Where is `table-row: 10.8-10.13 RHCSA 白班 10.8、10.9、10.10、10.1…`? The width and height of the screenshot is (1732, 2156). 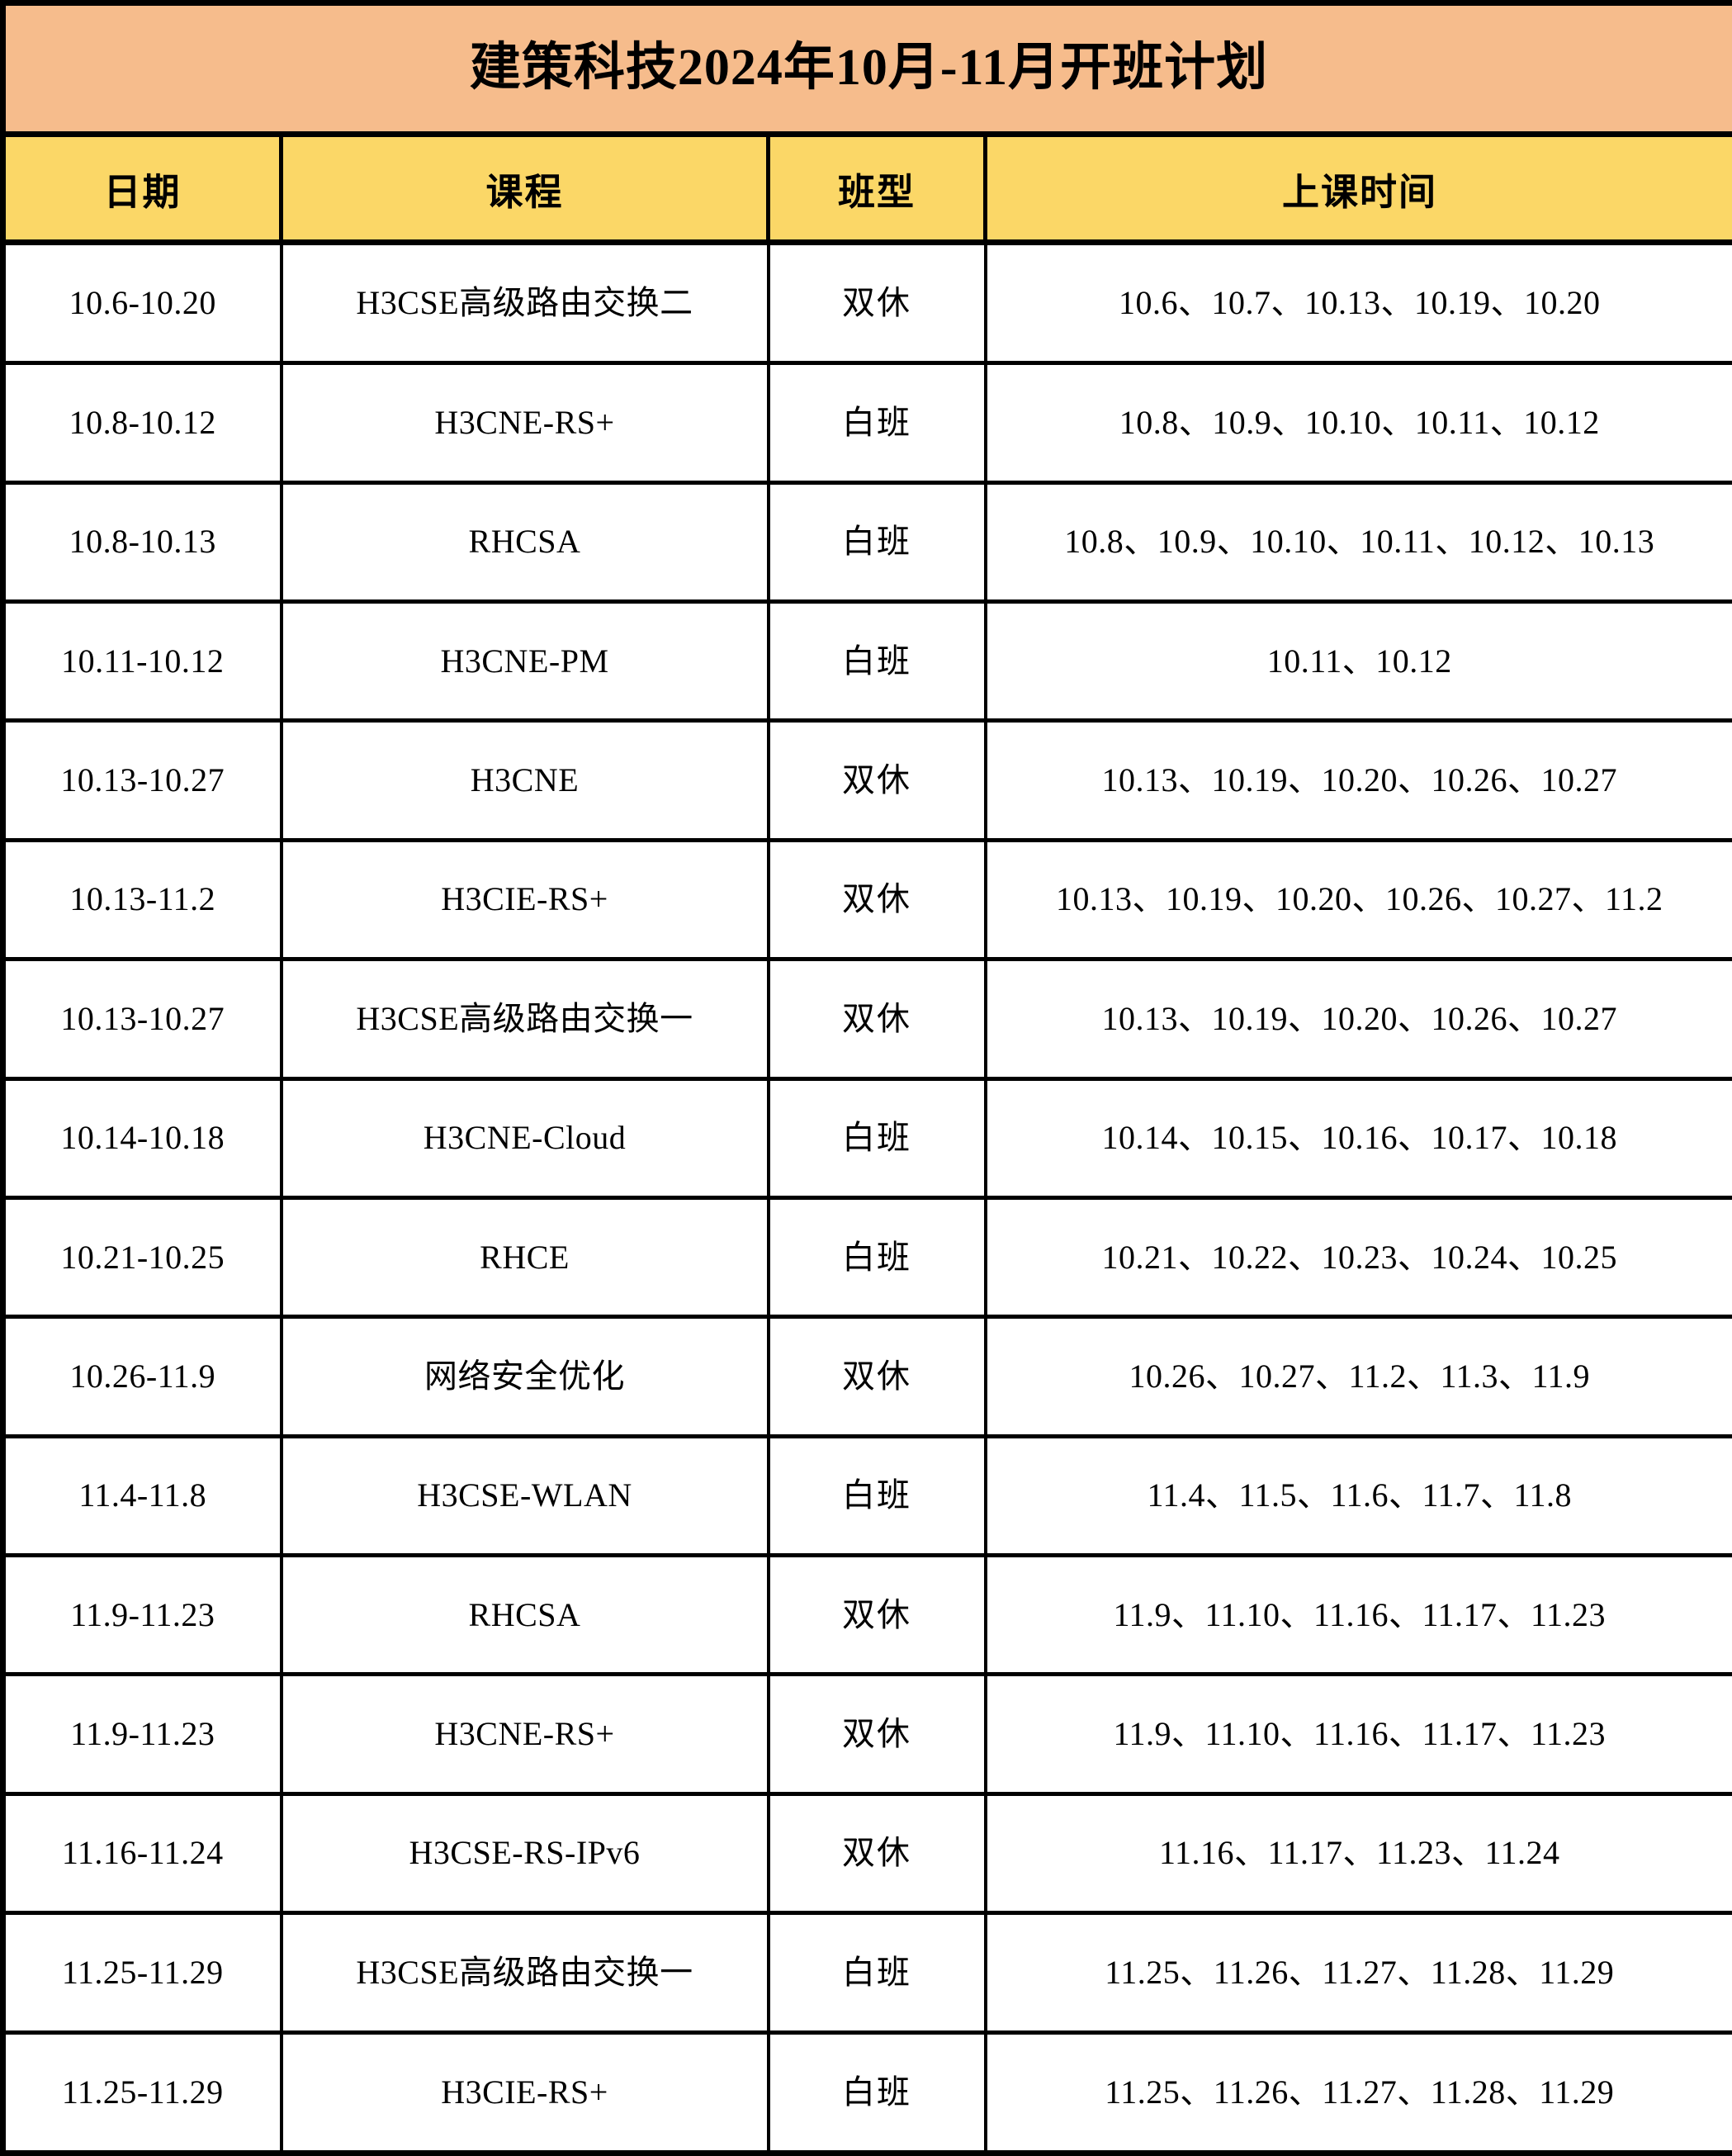
table-row: 10.8-10.13 RHCSA 白班 10.8、10.9、10.10、10.1… is located at coordinates (867, 543).